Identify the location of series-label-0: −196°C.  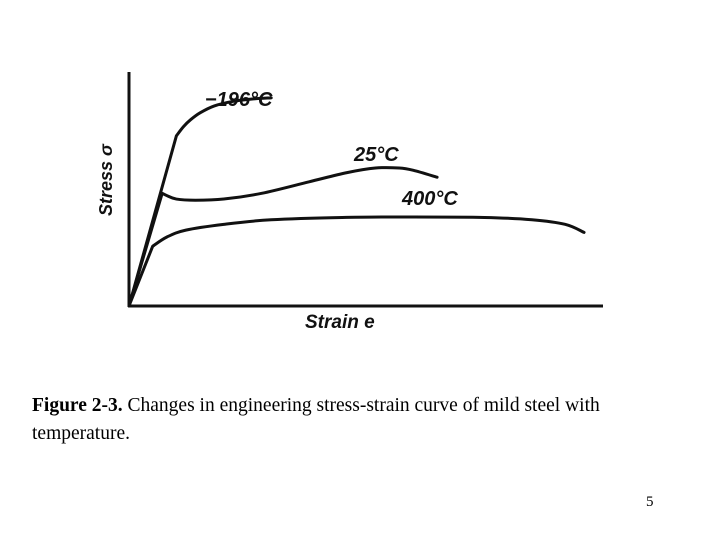
(239, 100).